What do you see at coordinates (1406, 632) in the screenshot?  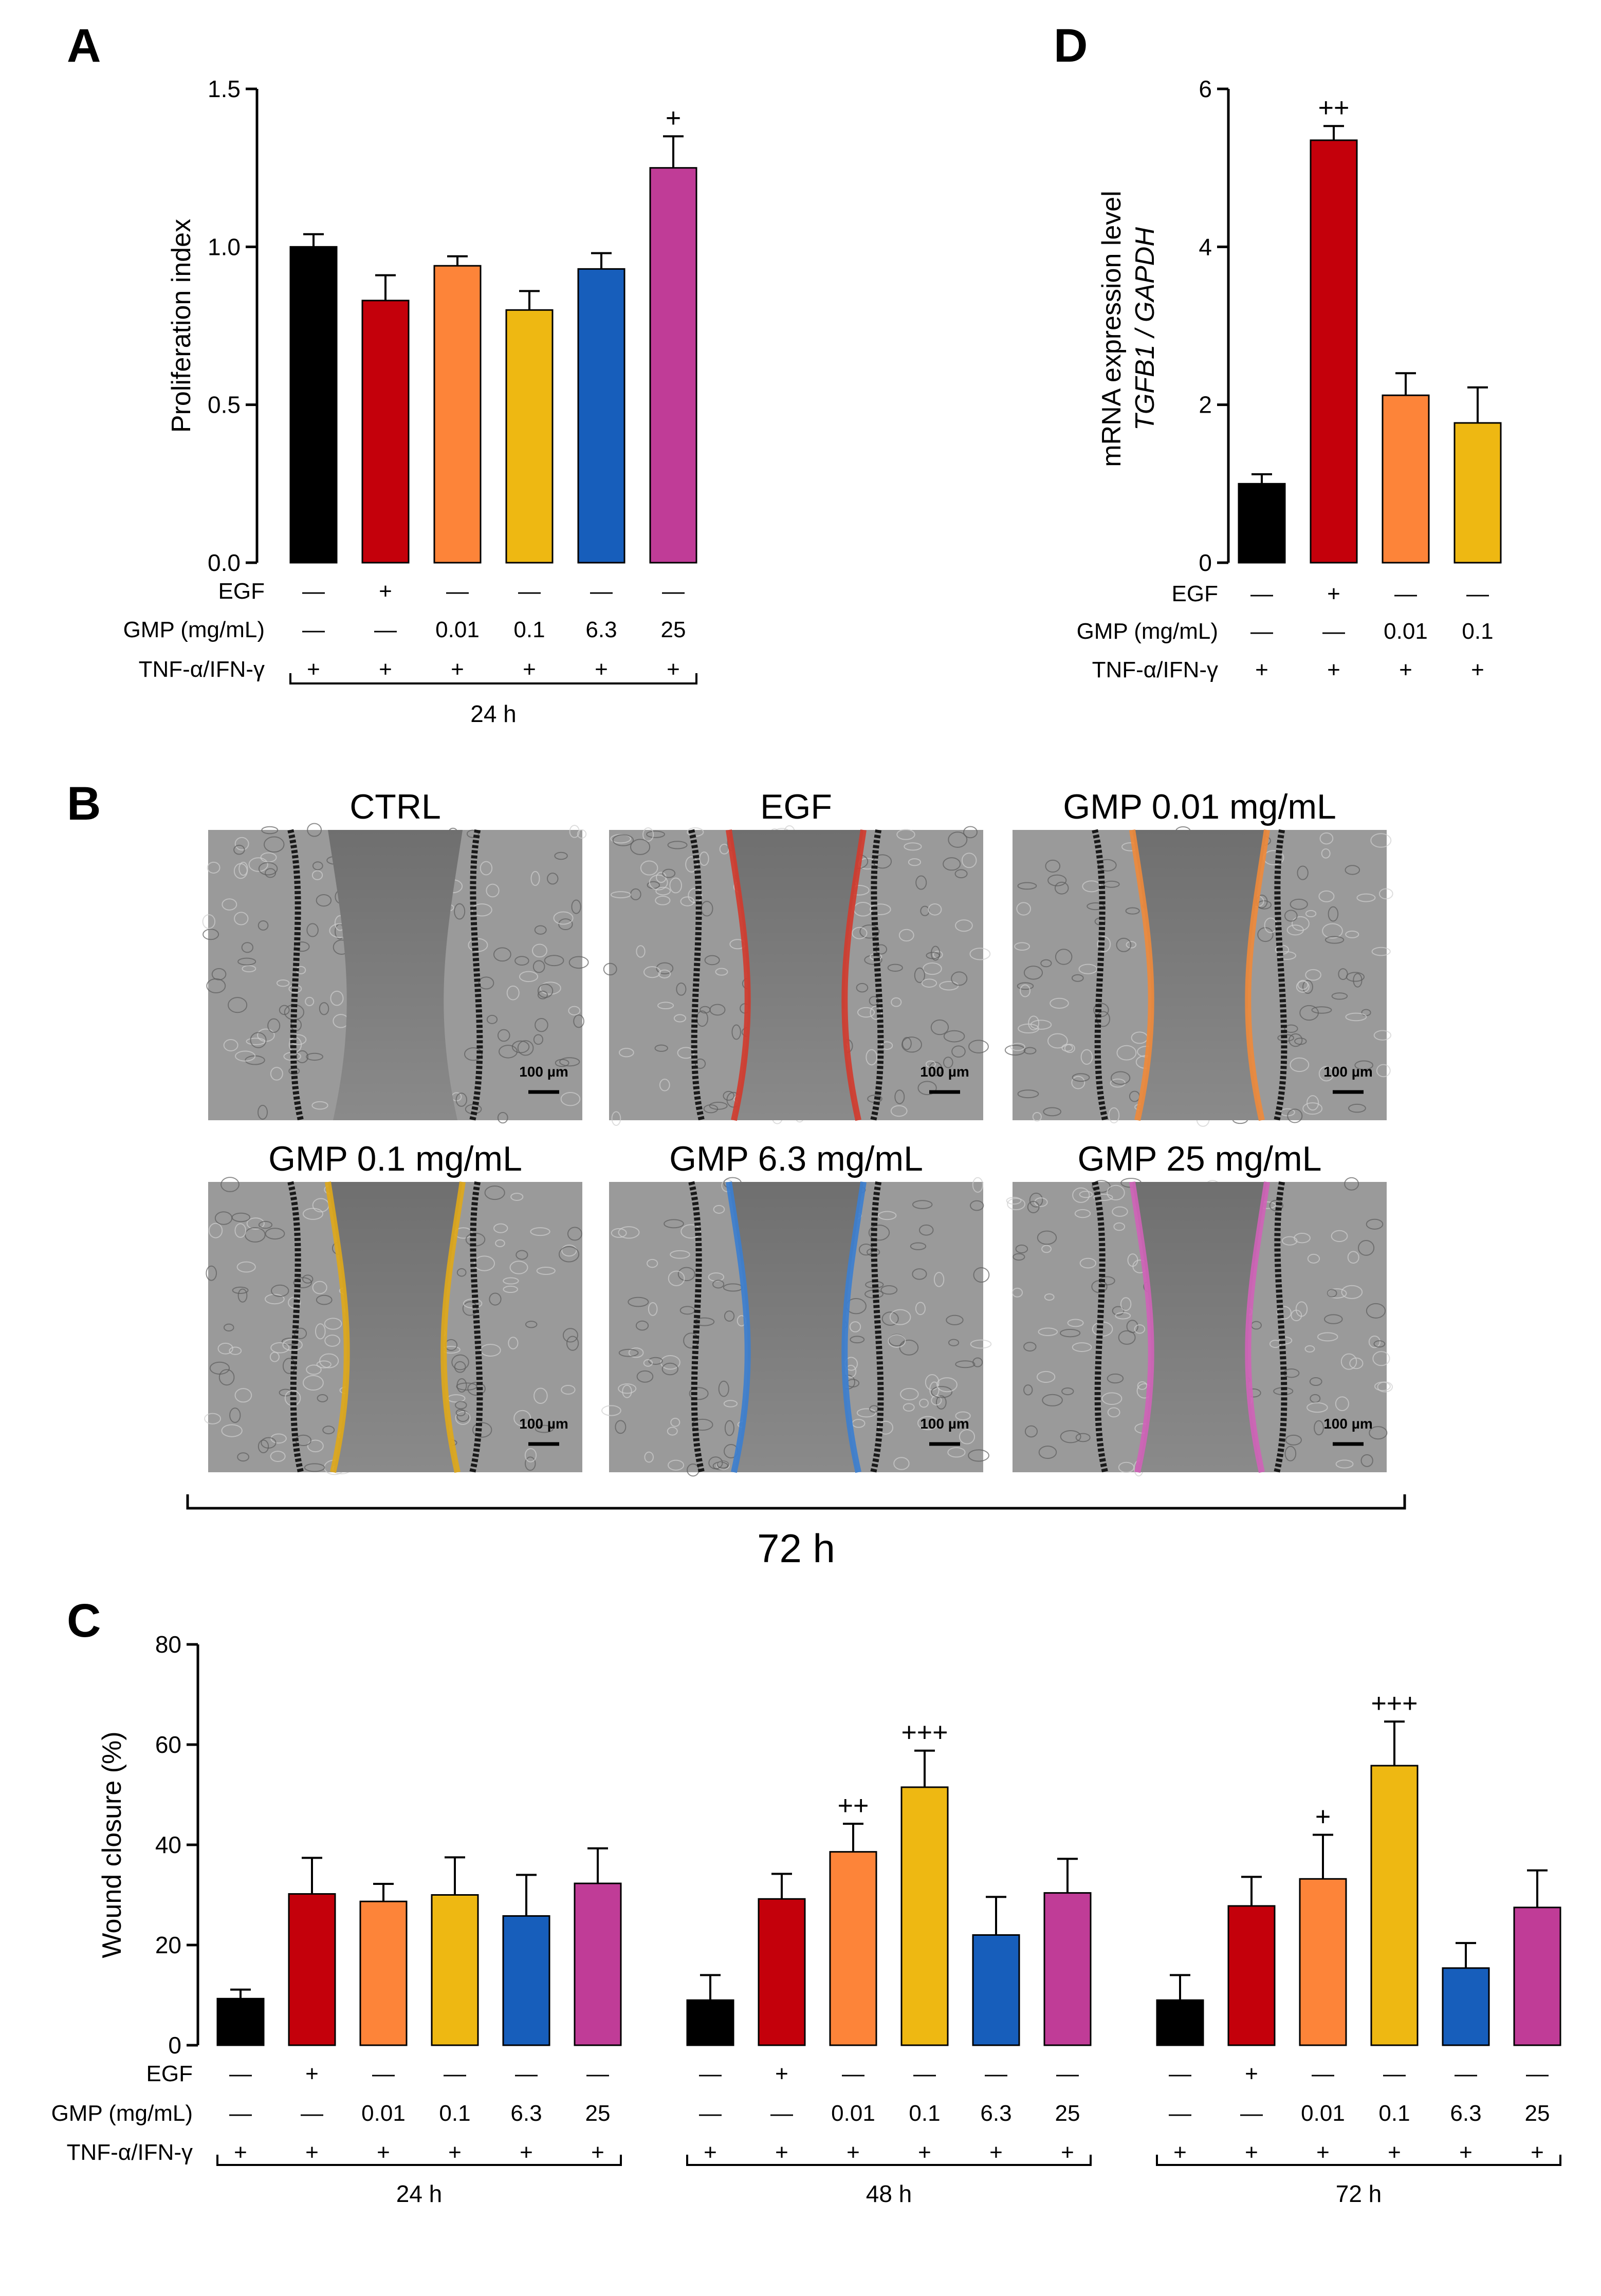 I see `condition-gmp: 0.01` at bounding box center [1406, 632].